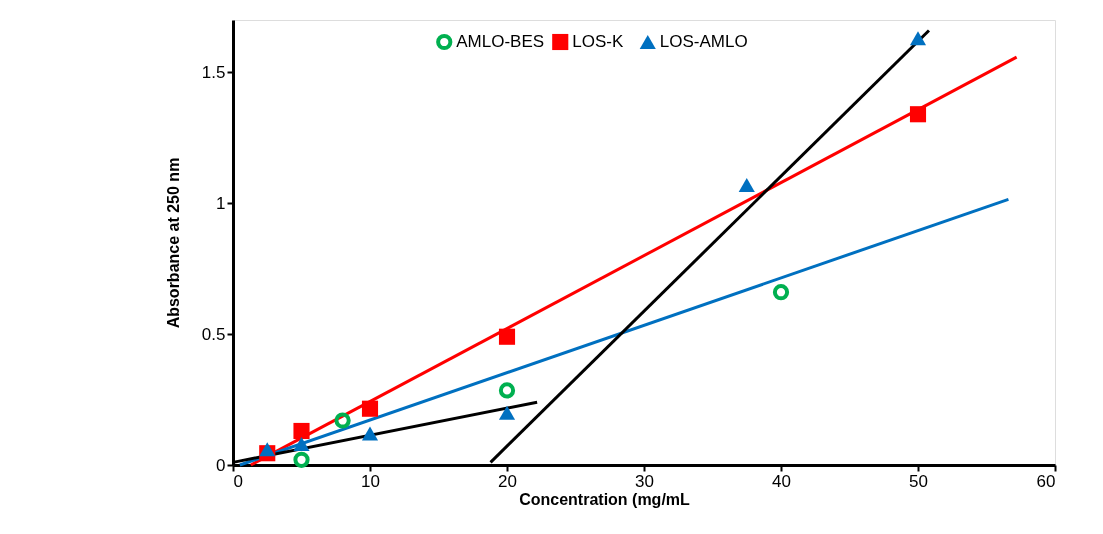 Image resolution: width=1103 pixels, height=534 pixels. I want to click on x-tick-label: 60, so click(1046, 481).